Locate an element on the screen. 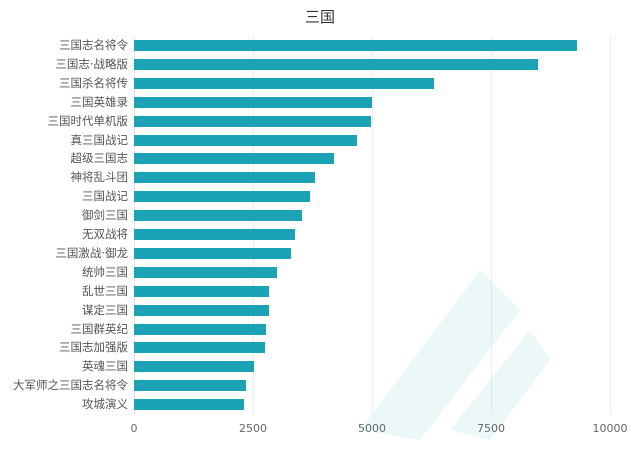  x-tick-label: 5000 is located at coordinates (372, 428).